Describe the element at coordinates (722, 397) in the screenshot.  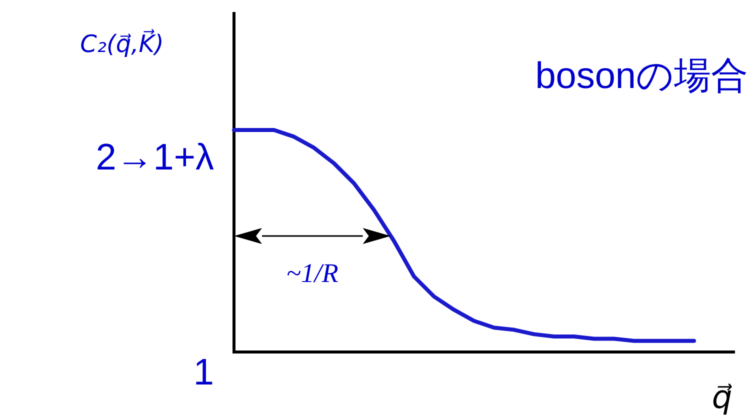
I see `x-axis-title: q⃗` at that location.